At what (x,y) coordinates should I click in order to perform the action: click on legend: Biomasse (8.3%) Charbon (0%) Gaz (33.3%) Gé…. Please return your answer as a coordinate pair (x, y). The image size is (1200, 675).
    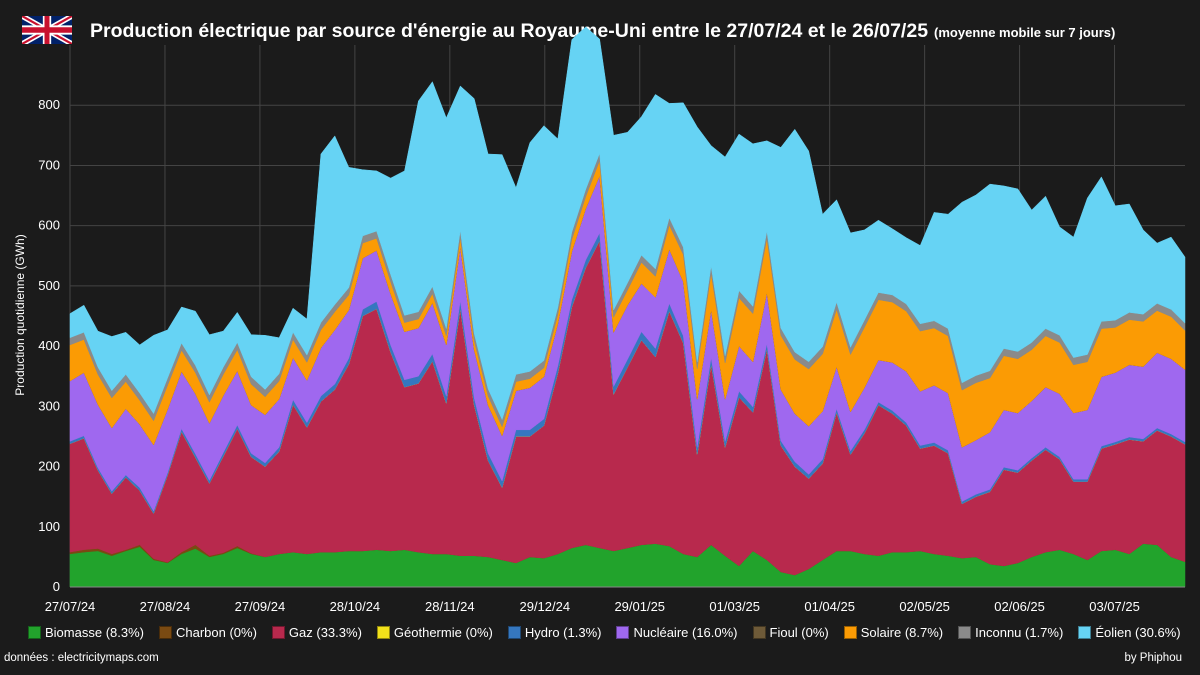
    Looking at the image, I should click on (604, 632).